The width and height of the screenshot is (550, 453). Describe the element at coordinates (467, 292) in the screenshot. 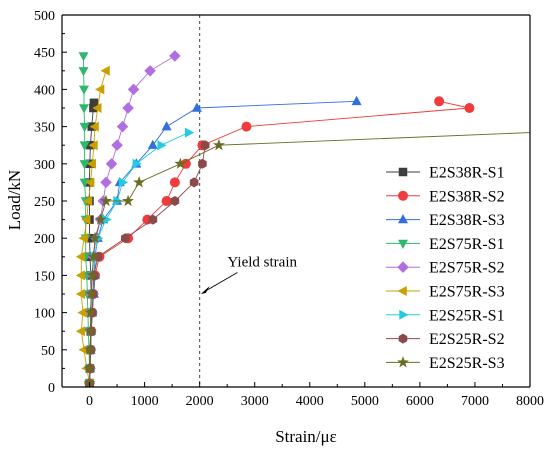

I see `legend-label: E2S75R-S3` at that location.